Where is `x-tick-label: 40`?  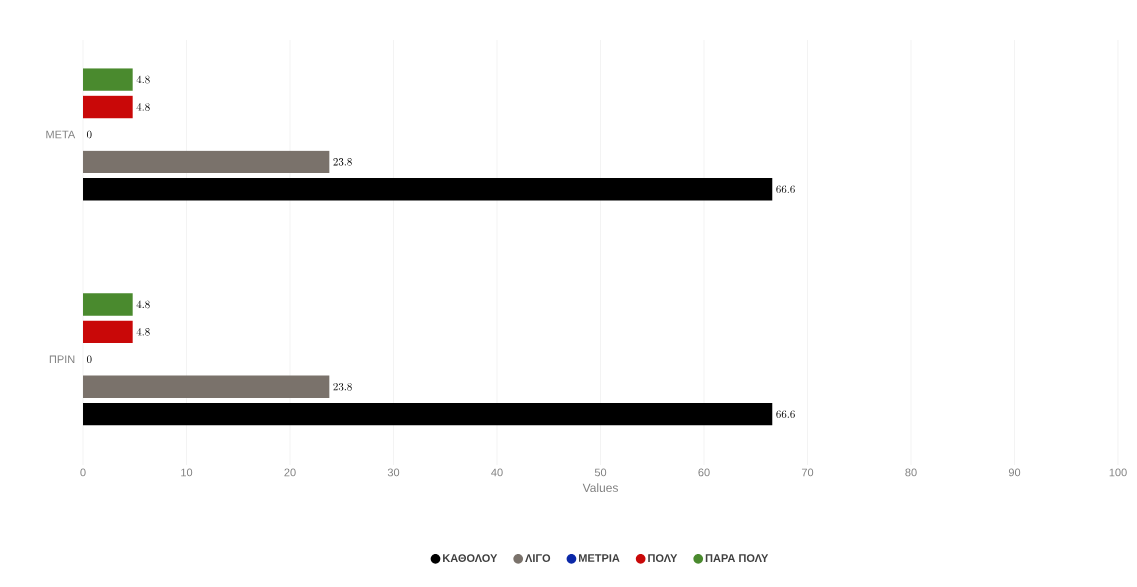
x-tick-label: 40 is located at coordinates (497, 472).